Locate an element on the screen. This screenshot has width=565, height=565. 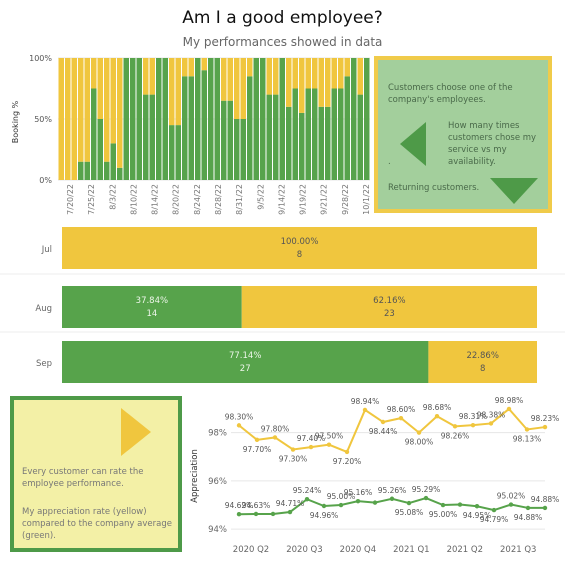
appreciation-data-label: 98.60% is located at coordinates (401, 409).